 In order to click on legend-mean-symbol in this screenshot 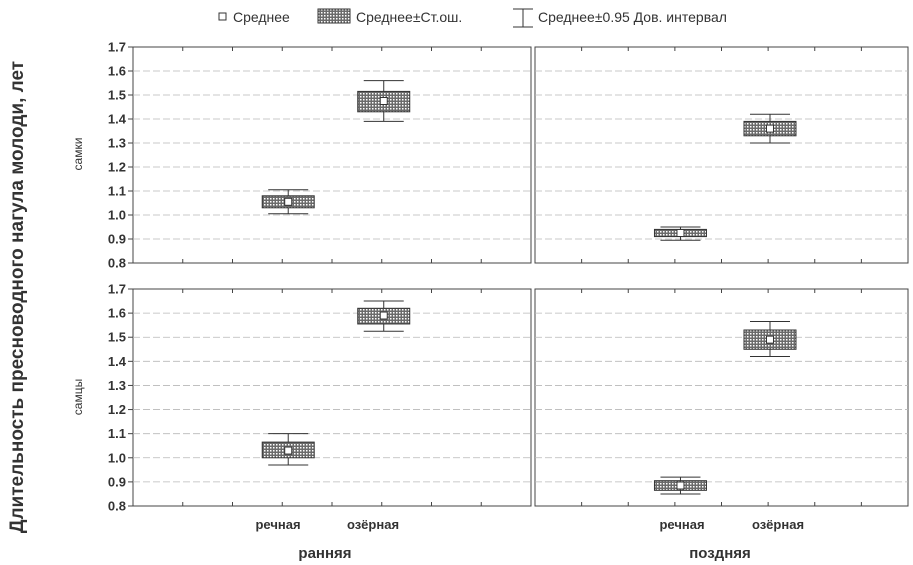, I will do `click(222, 16)`.